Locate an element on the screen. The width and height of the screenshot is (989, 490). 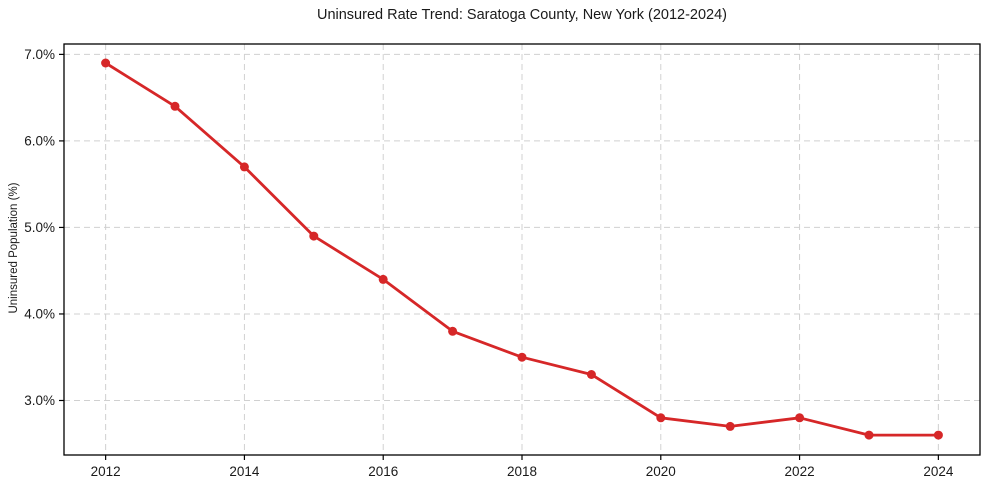
y-tick-label: 3.0% is located at coordinates (39, 400).